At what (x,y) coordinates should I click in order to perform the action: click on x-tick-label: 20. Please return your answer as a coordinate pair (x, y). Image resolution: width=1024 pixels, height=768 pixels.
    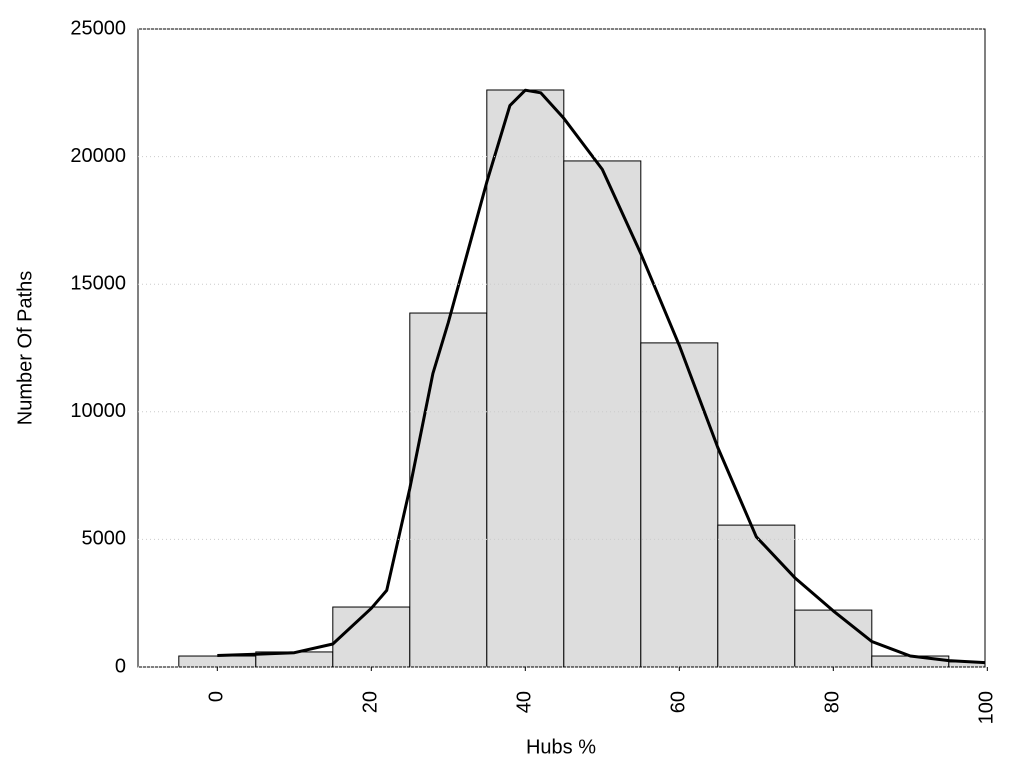
    Looking at the image, I should click on (371, 702).